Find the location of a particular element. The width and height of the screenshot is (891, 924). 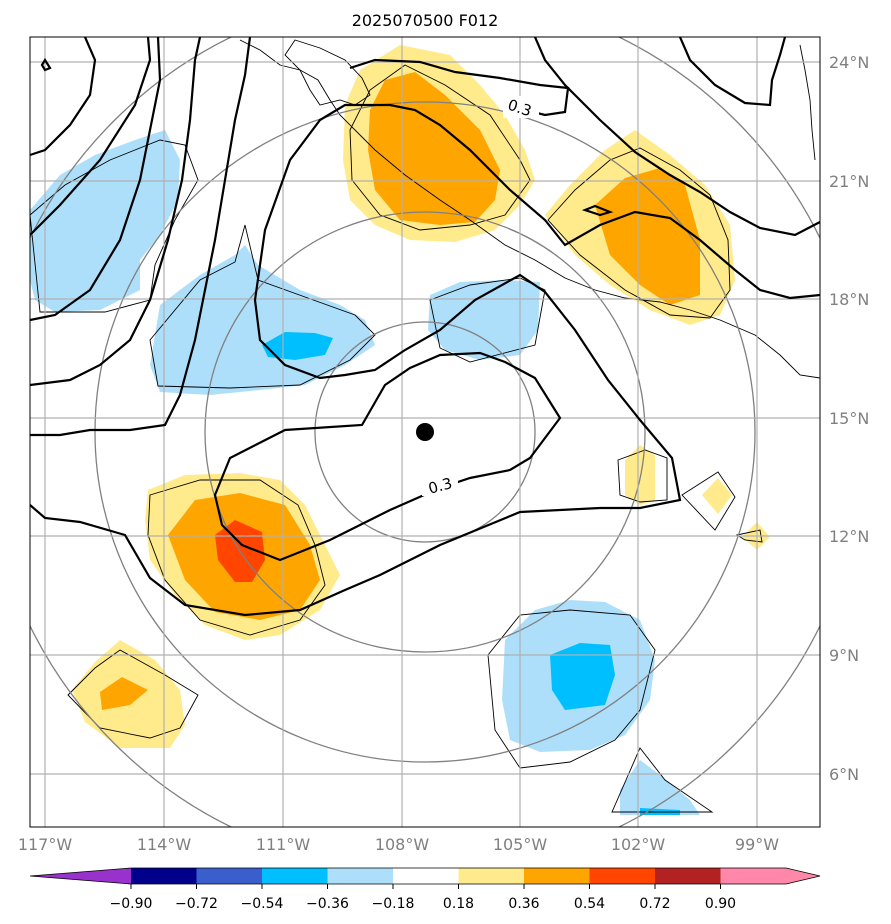

lat-label: 24°N is located at coordinates (849, 62).